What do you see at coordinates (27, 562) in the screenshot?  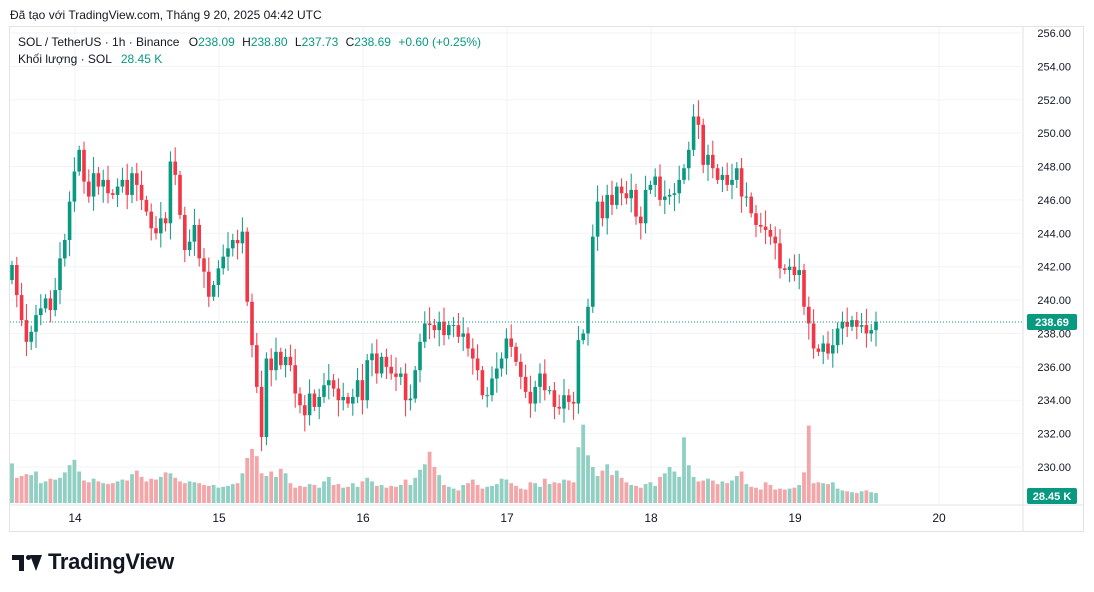 I see `tradingview-logo-icon` at bounding box center [27, 562].